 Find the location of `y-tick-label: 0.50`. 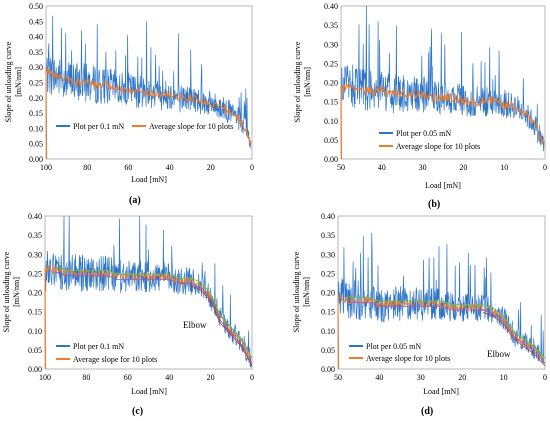

y-tick-label: 0.50 is located at coordinates (36, 6).